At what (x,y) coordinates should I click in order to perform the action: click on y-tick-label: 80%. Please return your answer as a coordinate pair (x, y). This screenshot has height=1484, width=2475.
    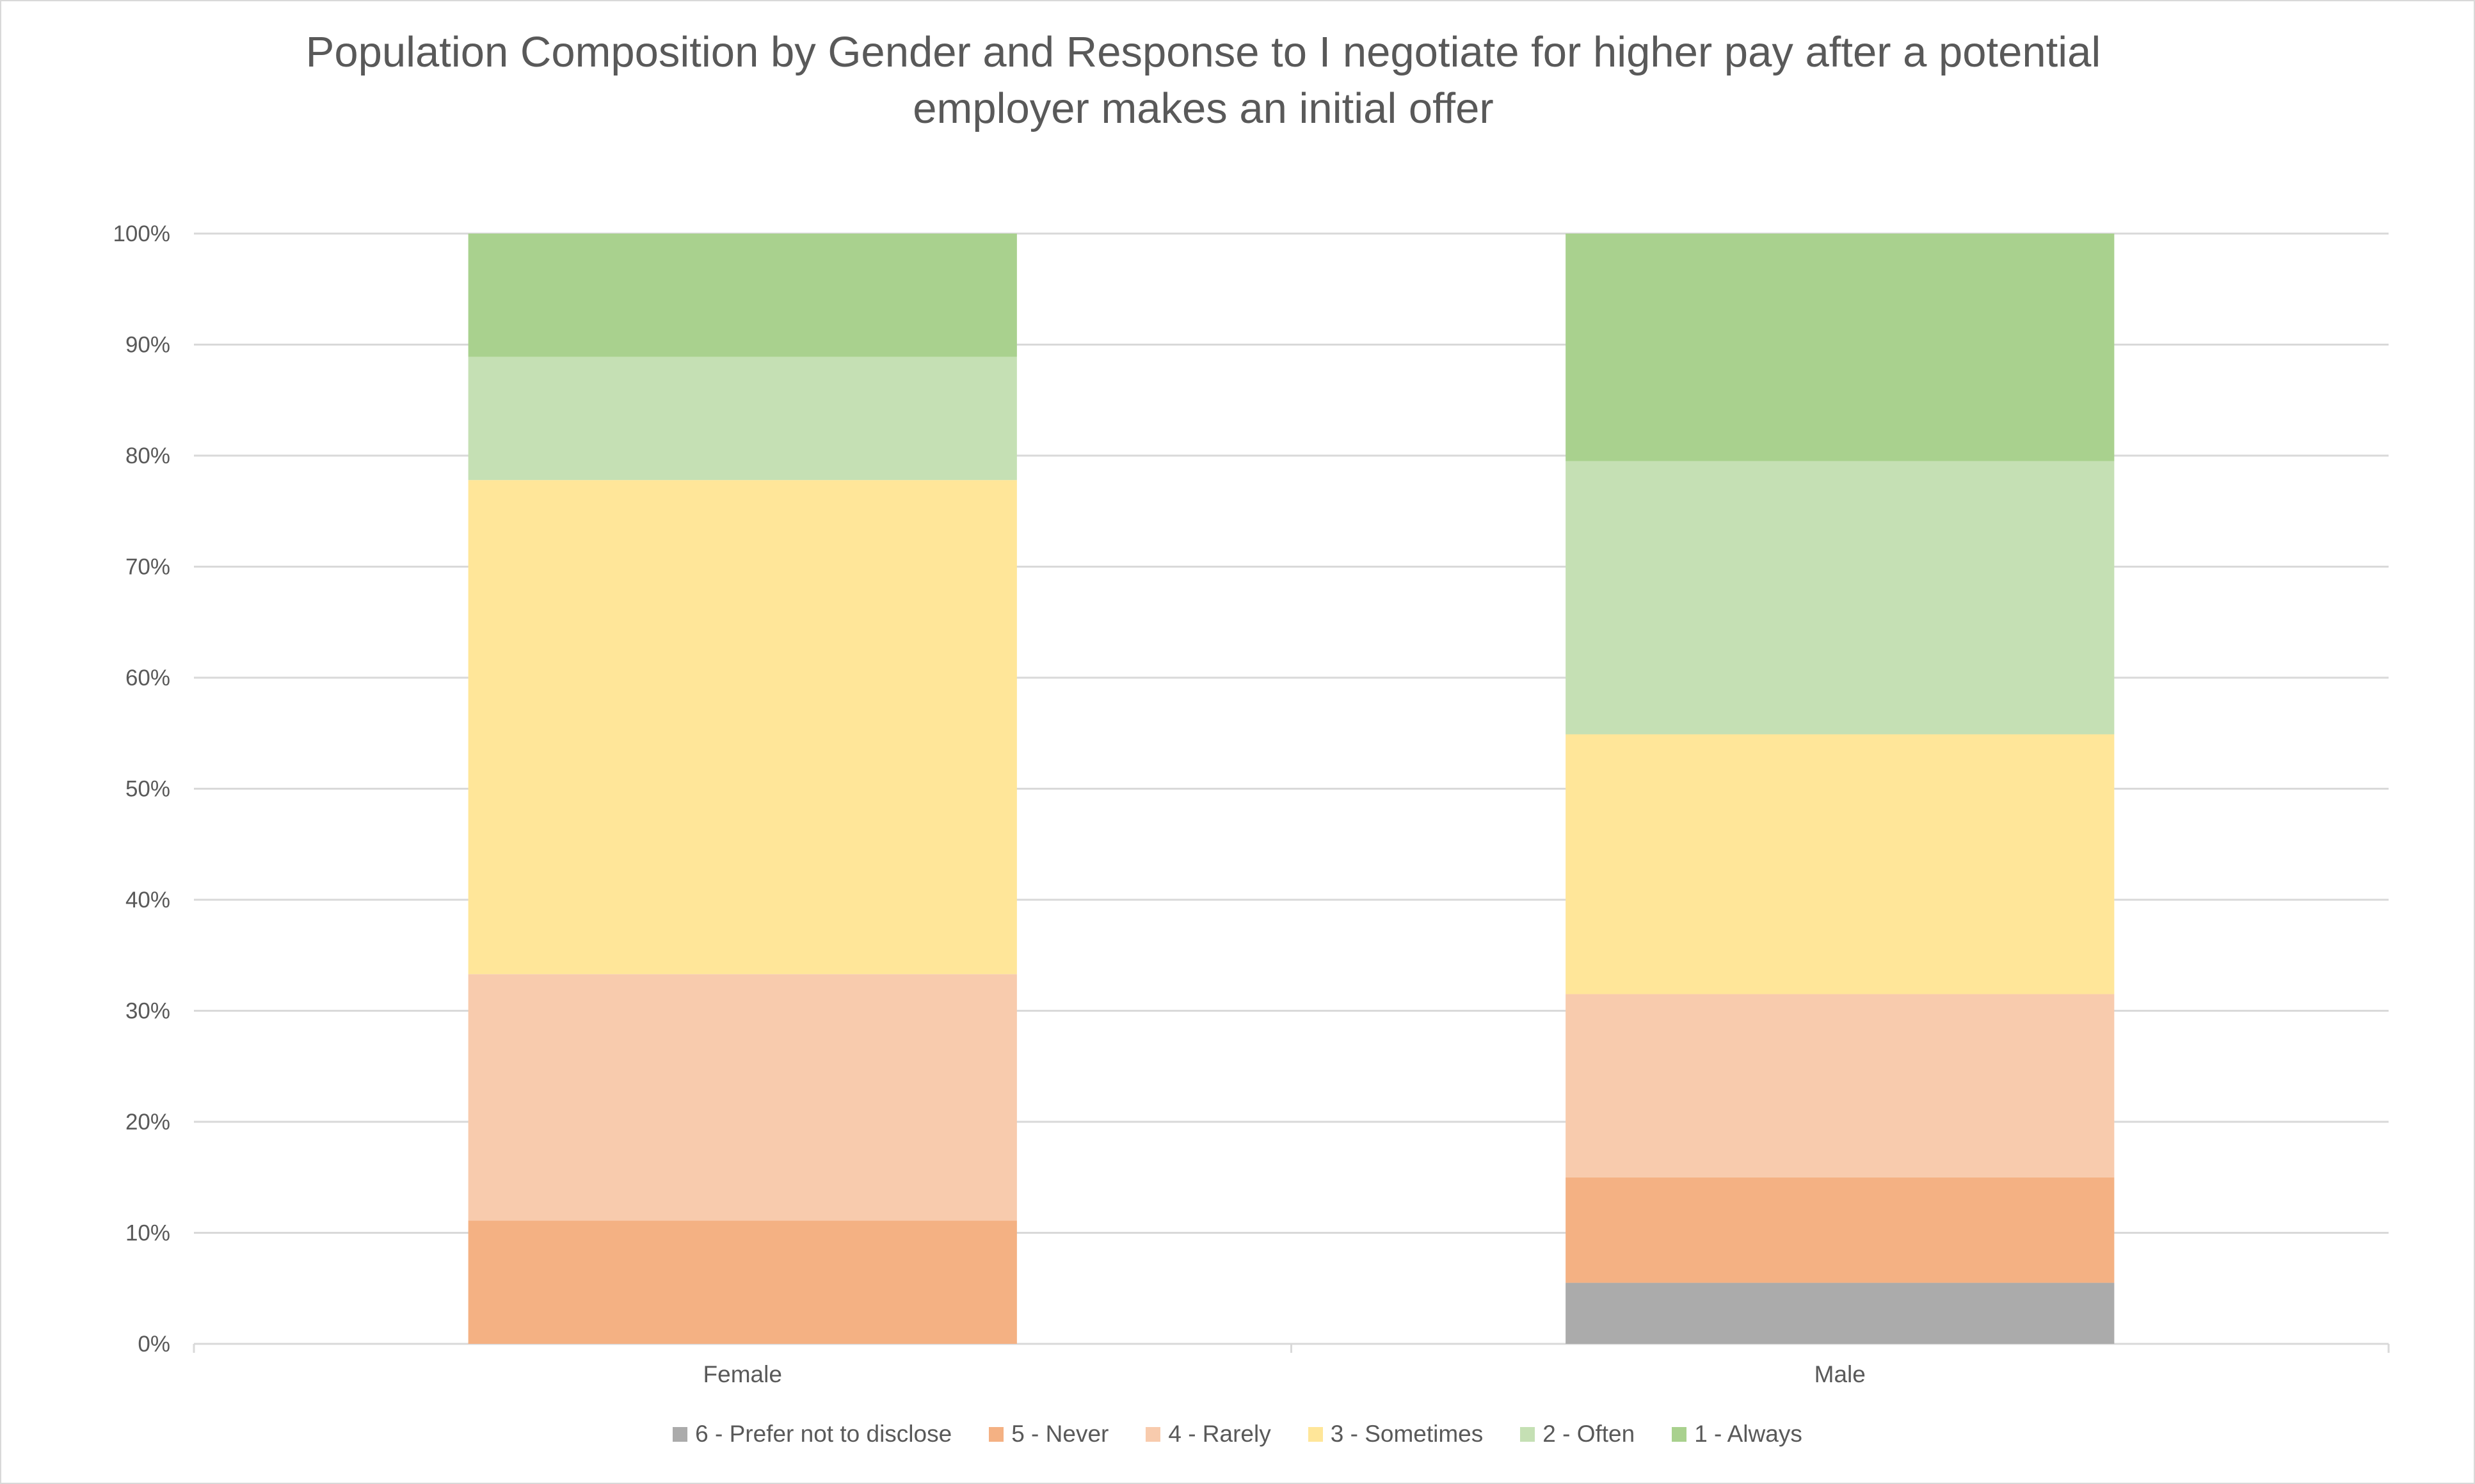
    Looking at the image, I should click on (147, 455).